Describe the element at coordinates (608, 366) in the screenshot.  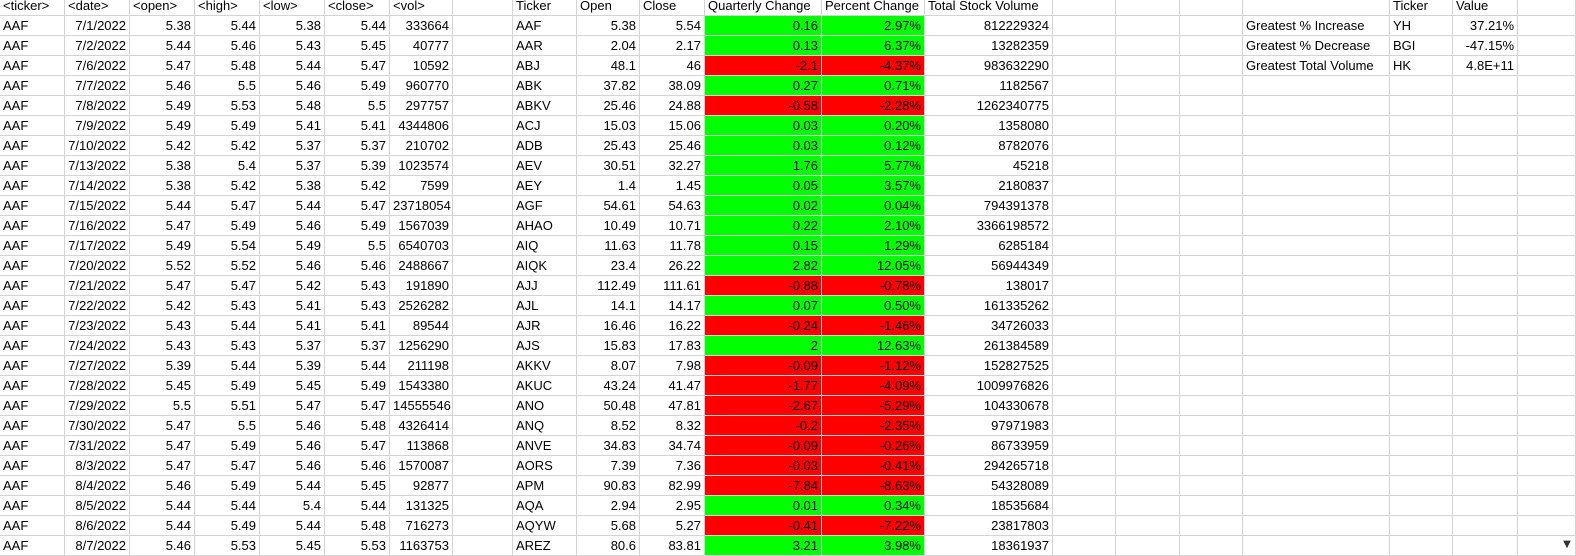
I see `summary-data-cell: 8.07` at that location.